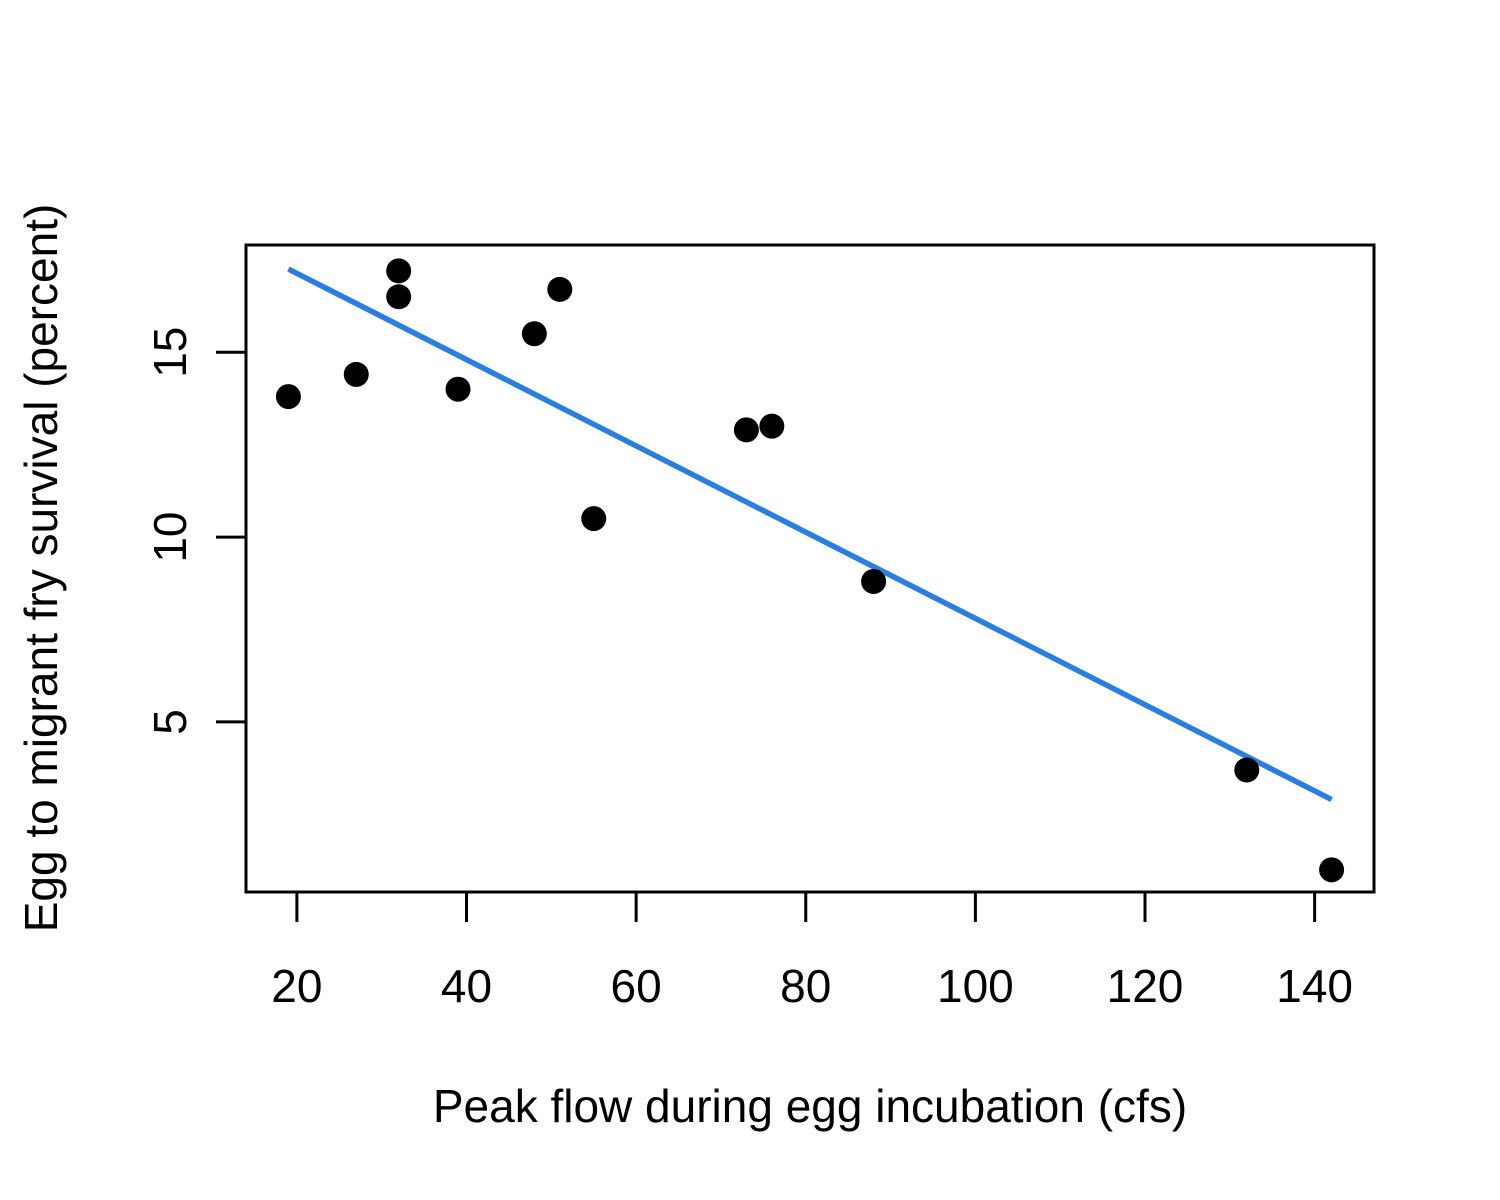 The height and width of the screenshot is (1200, 1500). What do you see at coordinates (41, 568) in the screenshot?
I see `y-axis-title: Egg to migrant fry survival (percent)` at bounding box center [41, 568].